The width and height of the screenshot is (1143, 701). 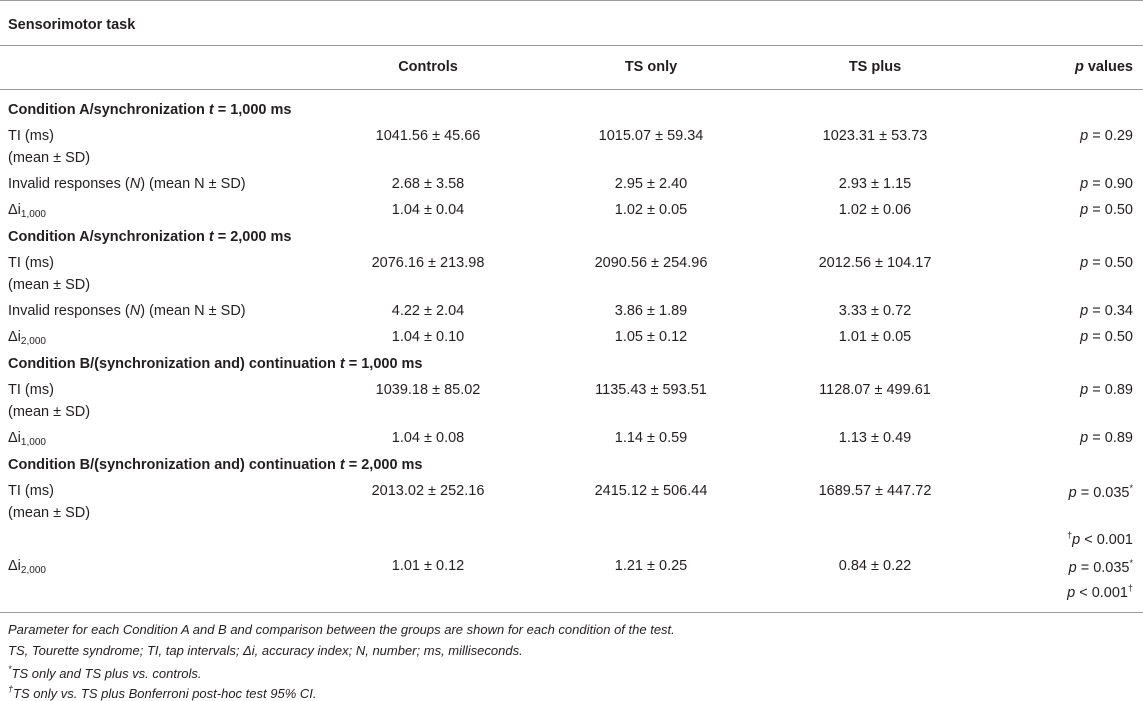 What do you see at coordinates (428, 136) in the screenshot?
I see `cell-controls: 1041.56 ± 45.66` at bounding box center [428, 136].